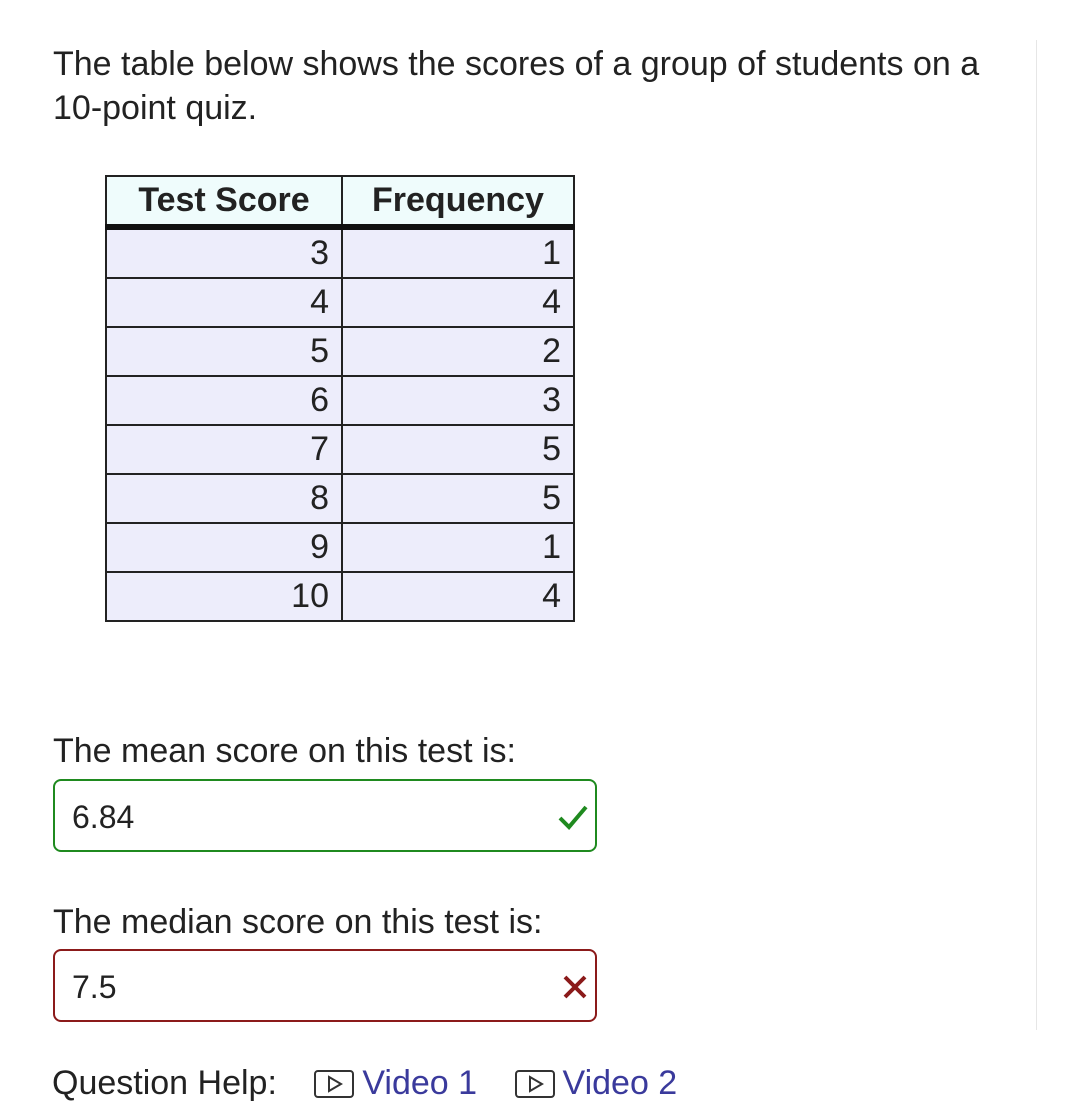  Describe the element at coordinates (224, 596) in the screenshot. I see `table-cell: 10` at that location.